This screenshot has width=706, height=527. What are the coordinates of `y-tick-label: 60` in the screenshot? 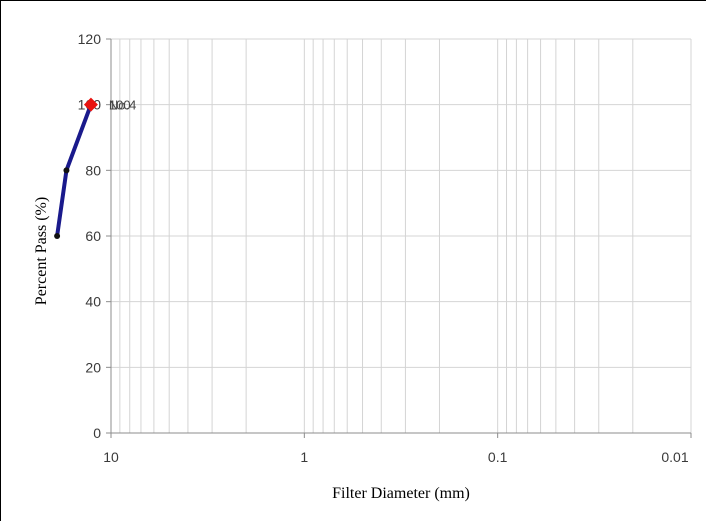 It's located at (93, 236).